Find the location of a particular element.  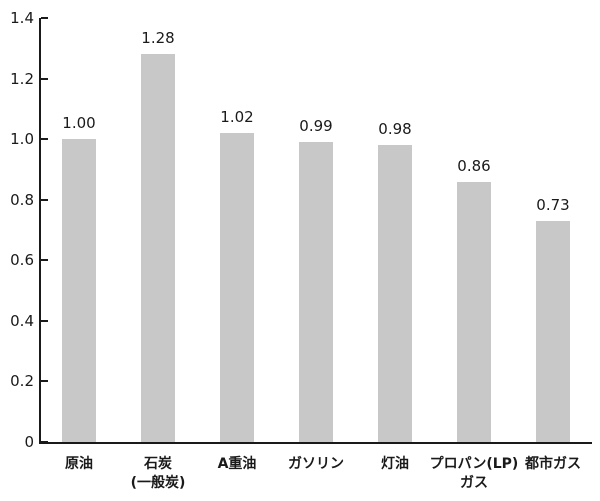

category-label-line: 原油 is located at coordinates (79, 464).